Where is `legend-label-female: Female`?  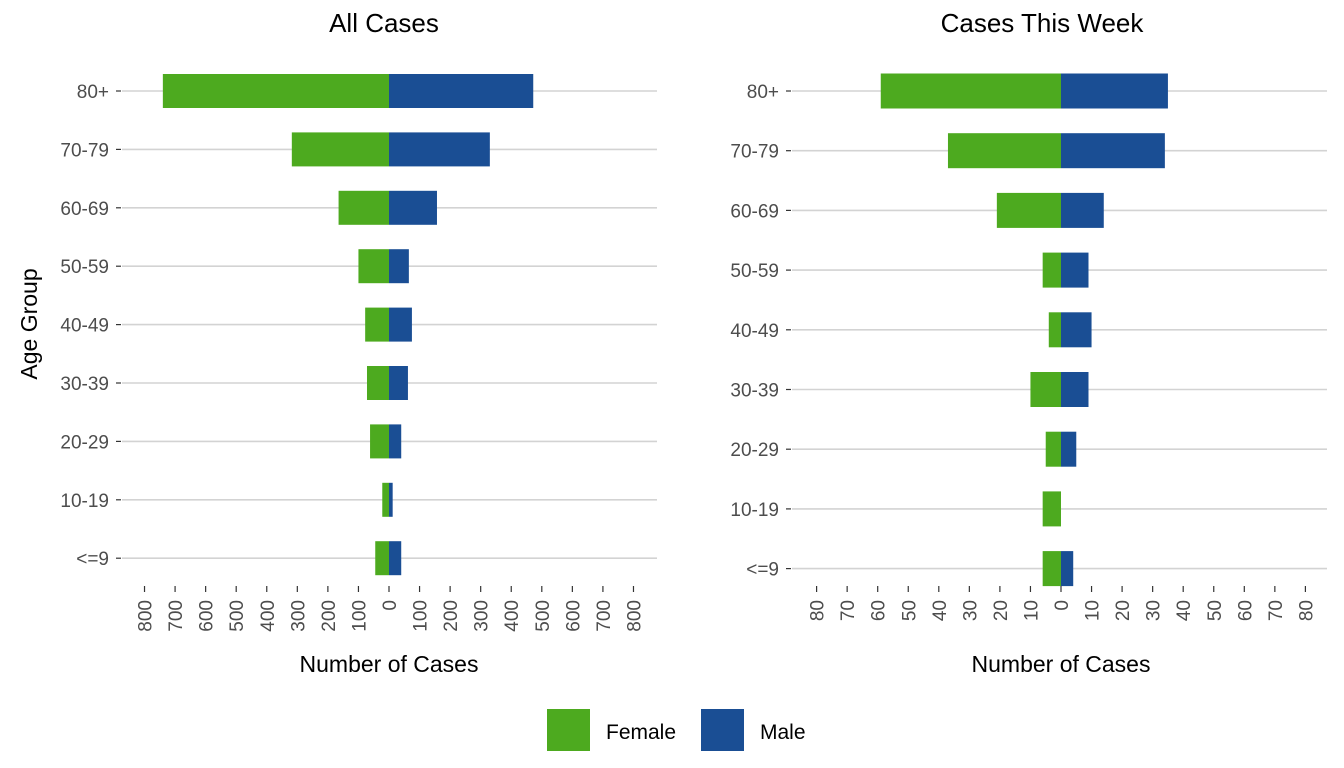
legend-label-female: Female is located at coordinates (641, 732).